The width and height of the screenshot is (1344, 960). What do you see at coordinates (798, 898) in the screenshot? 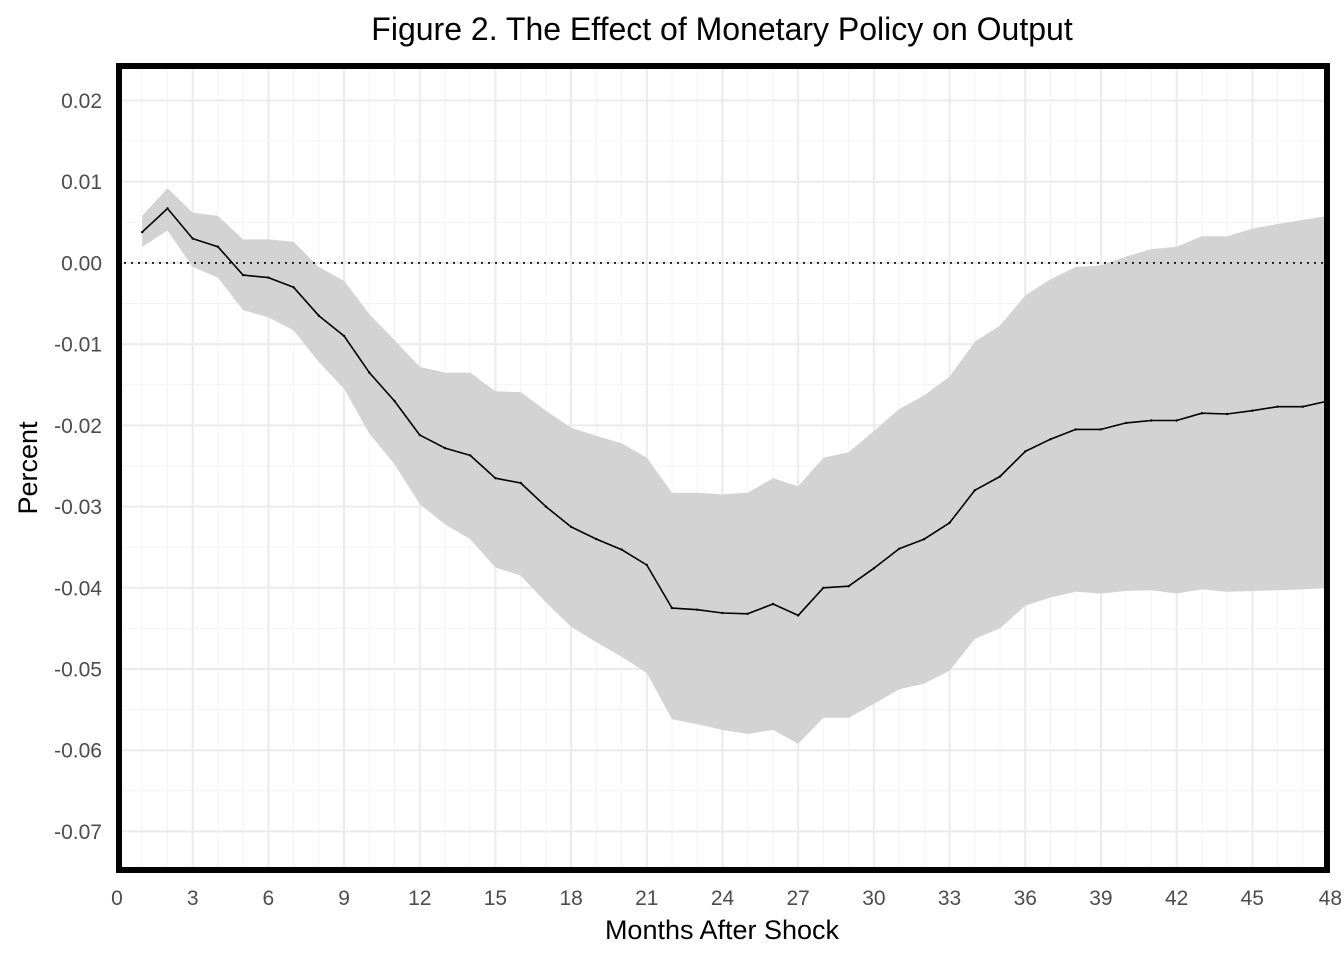
I see `x-tick-label: 27` at bounding box center [798, 898].